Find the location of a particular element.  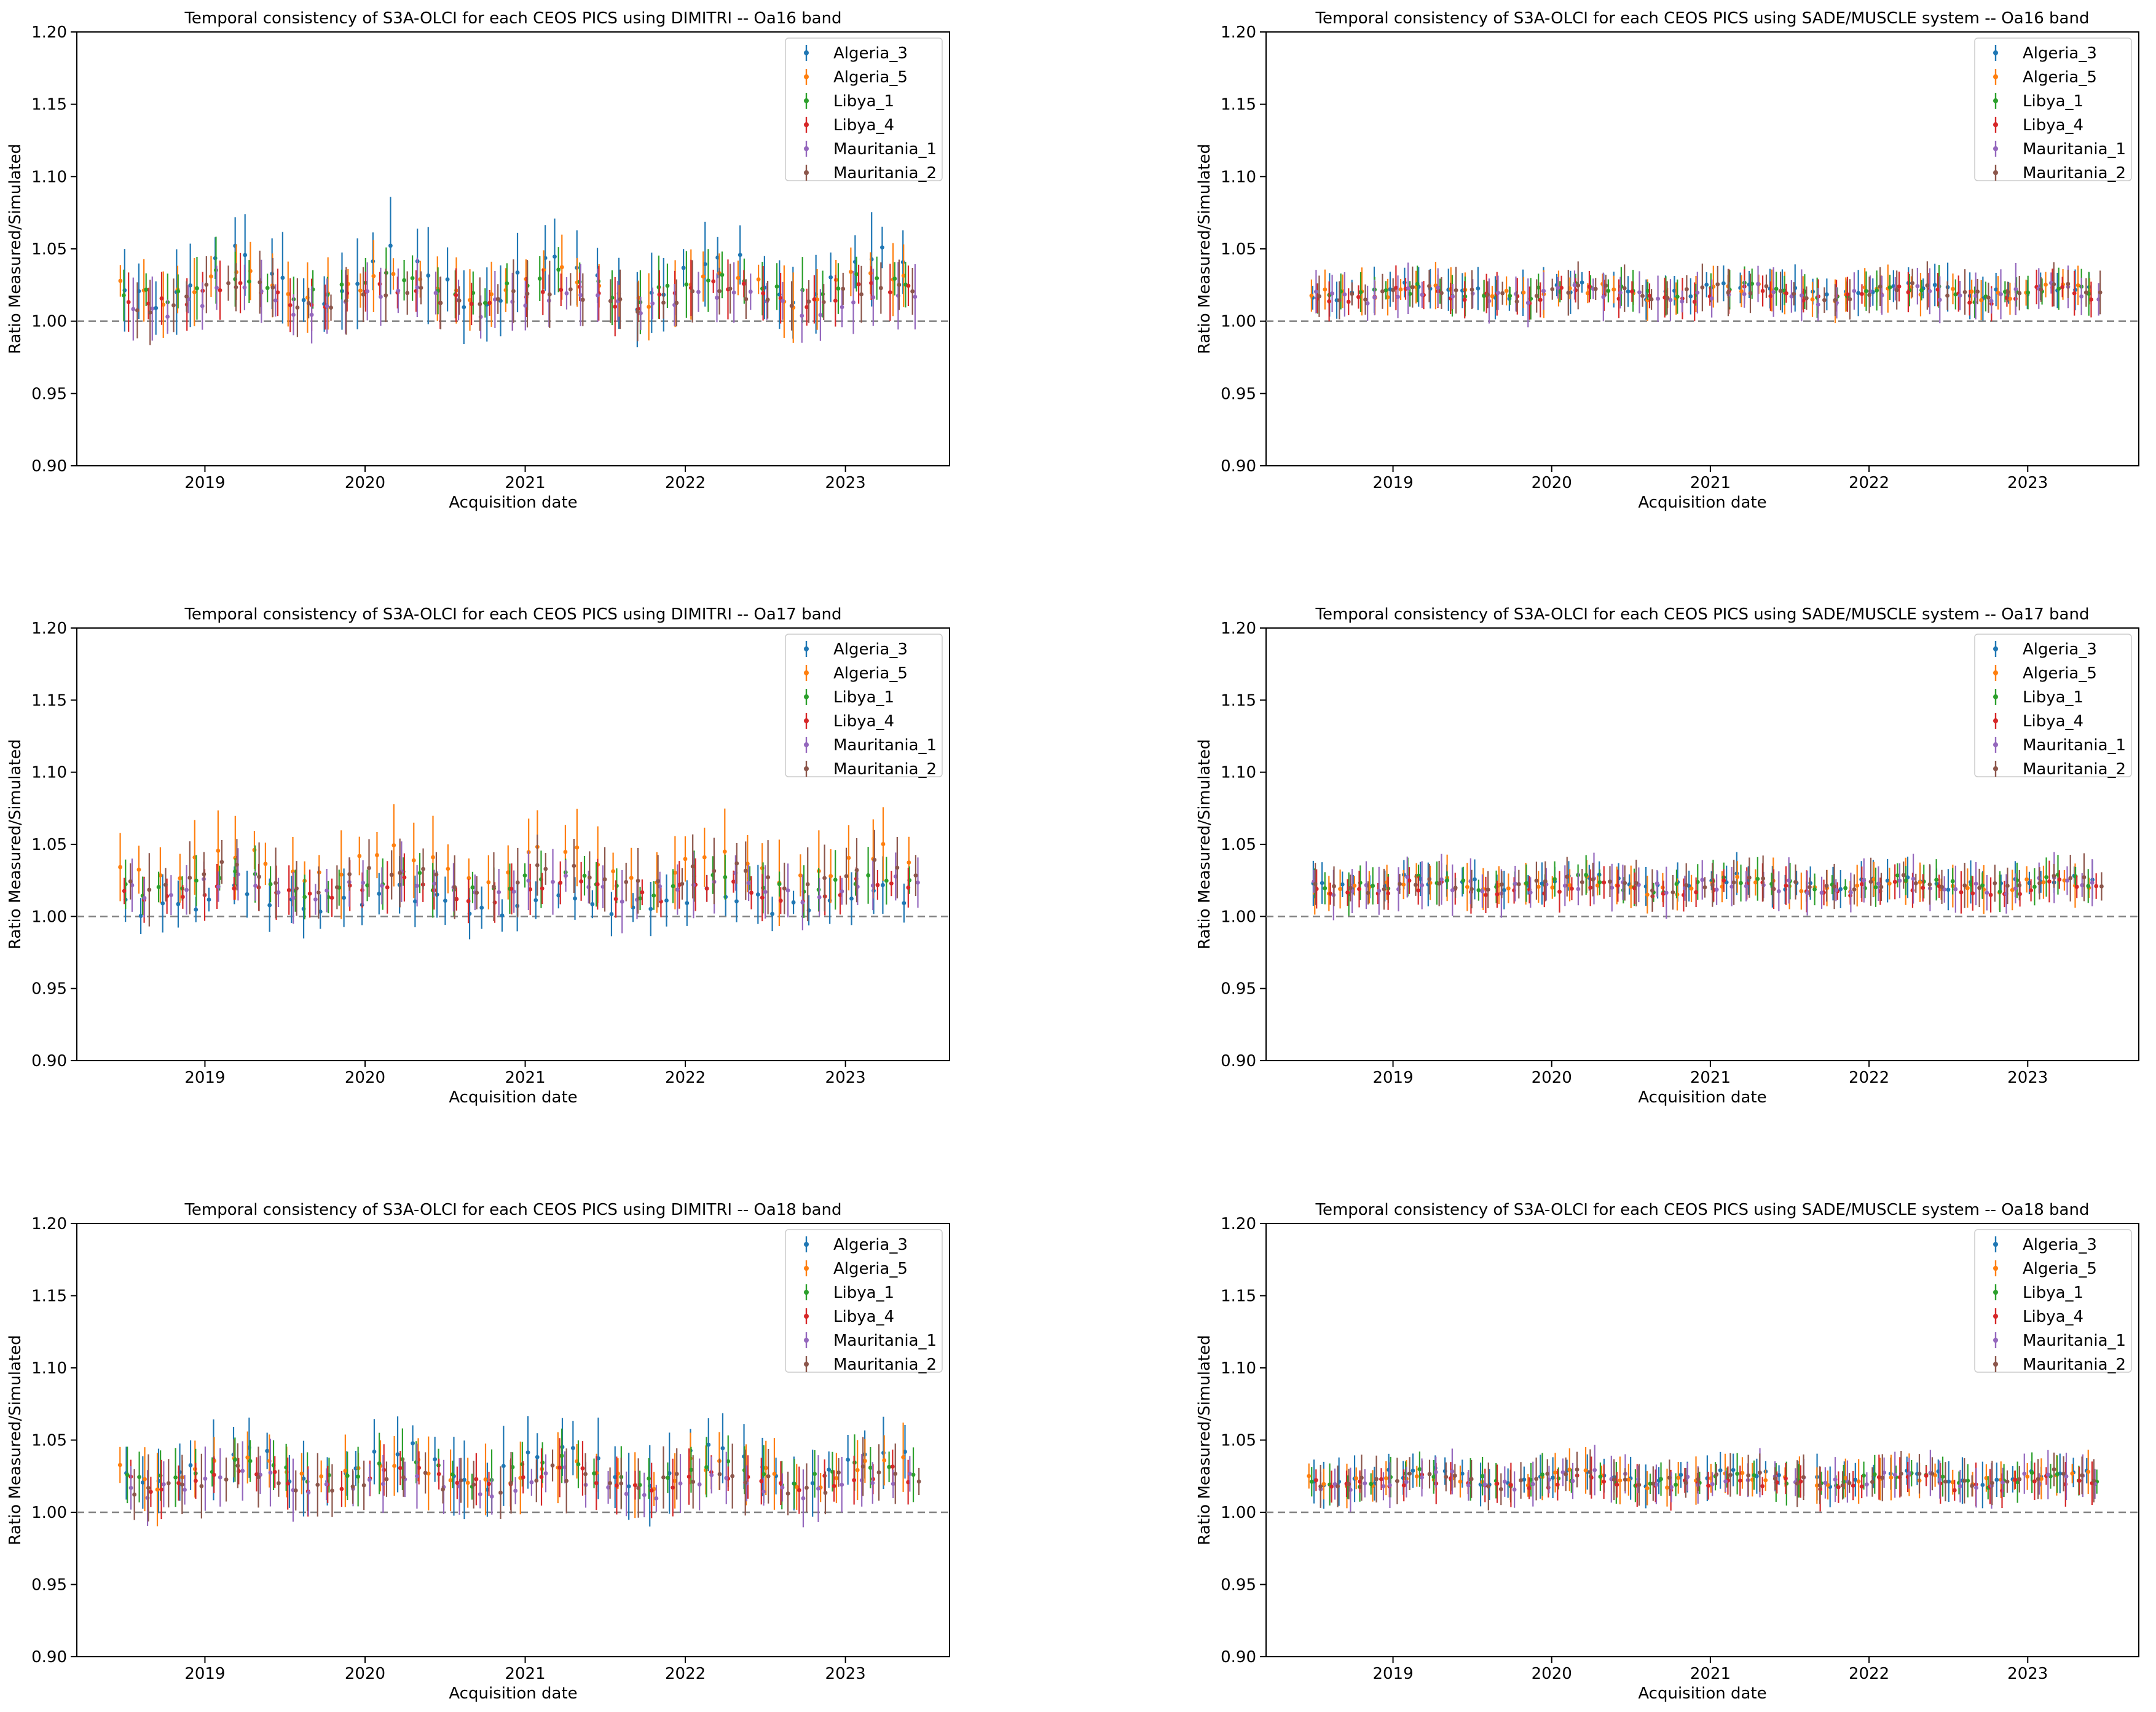

x-tick-label: 2020 is located at coordinates (1552, 483).